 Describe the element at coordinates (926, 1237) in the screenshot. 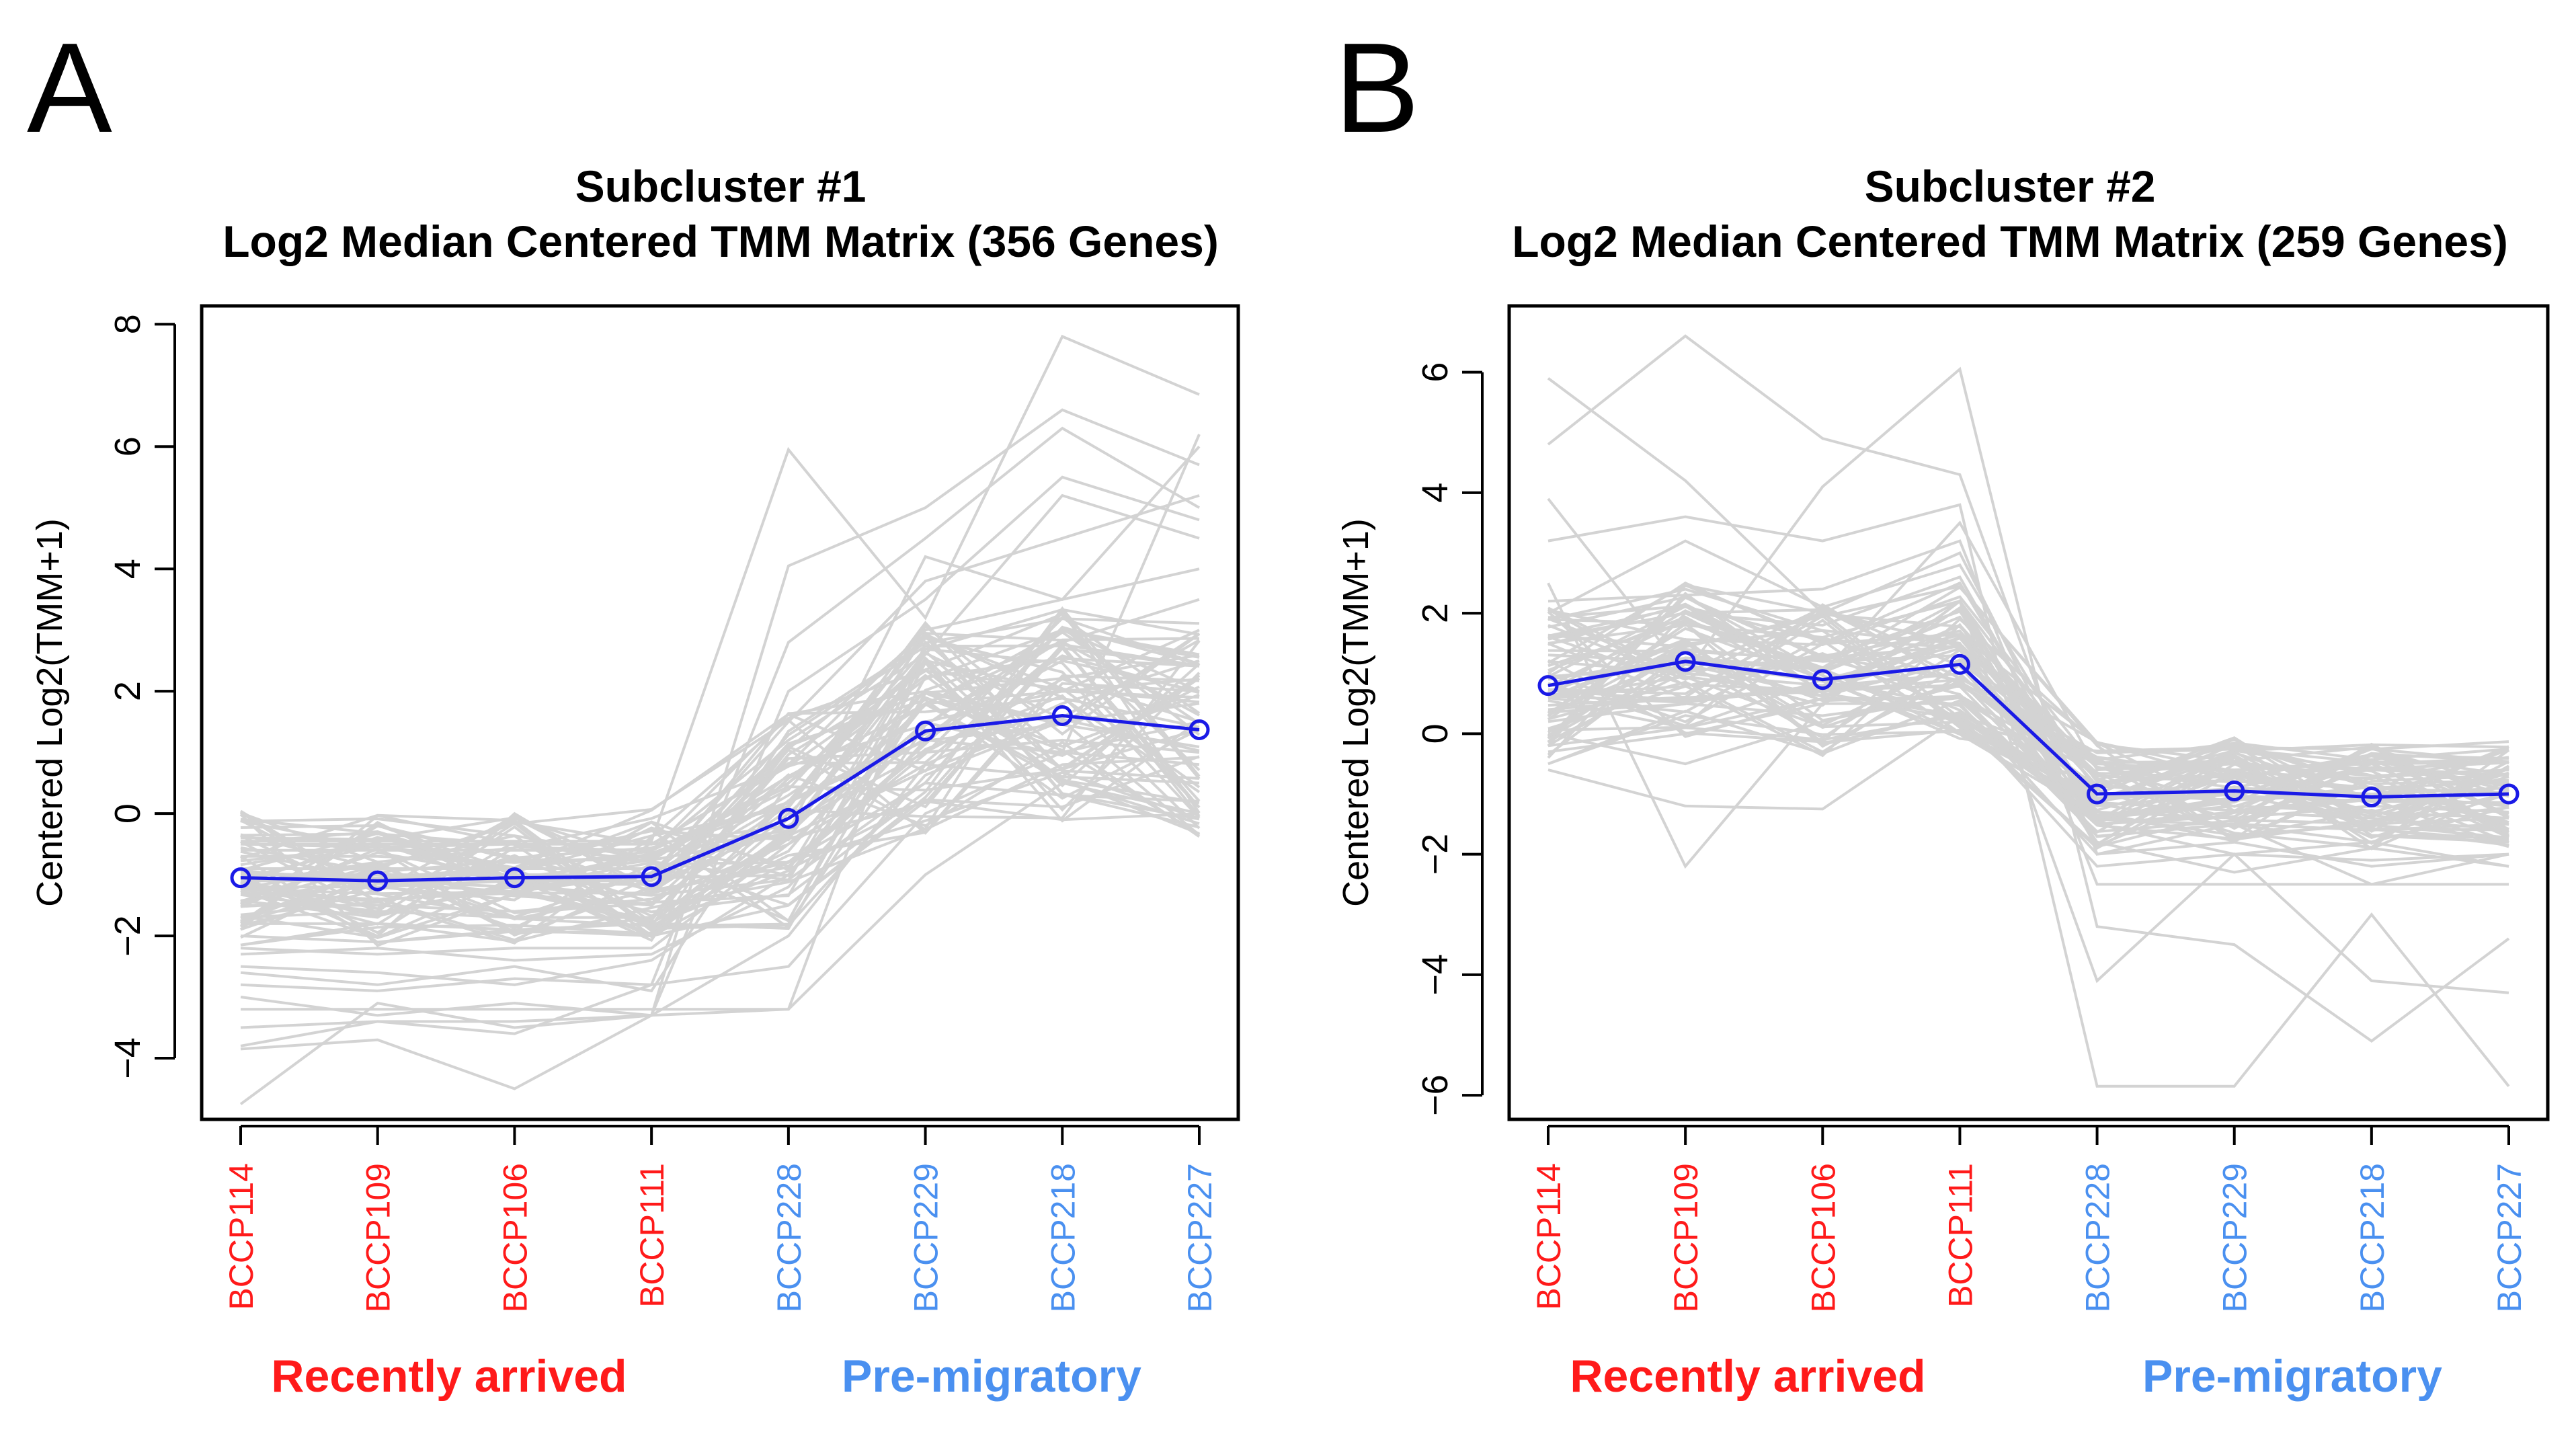

I see `x-tick-label: BCCP229` at that location.